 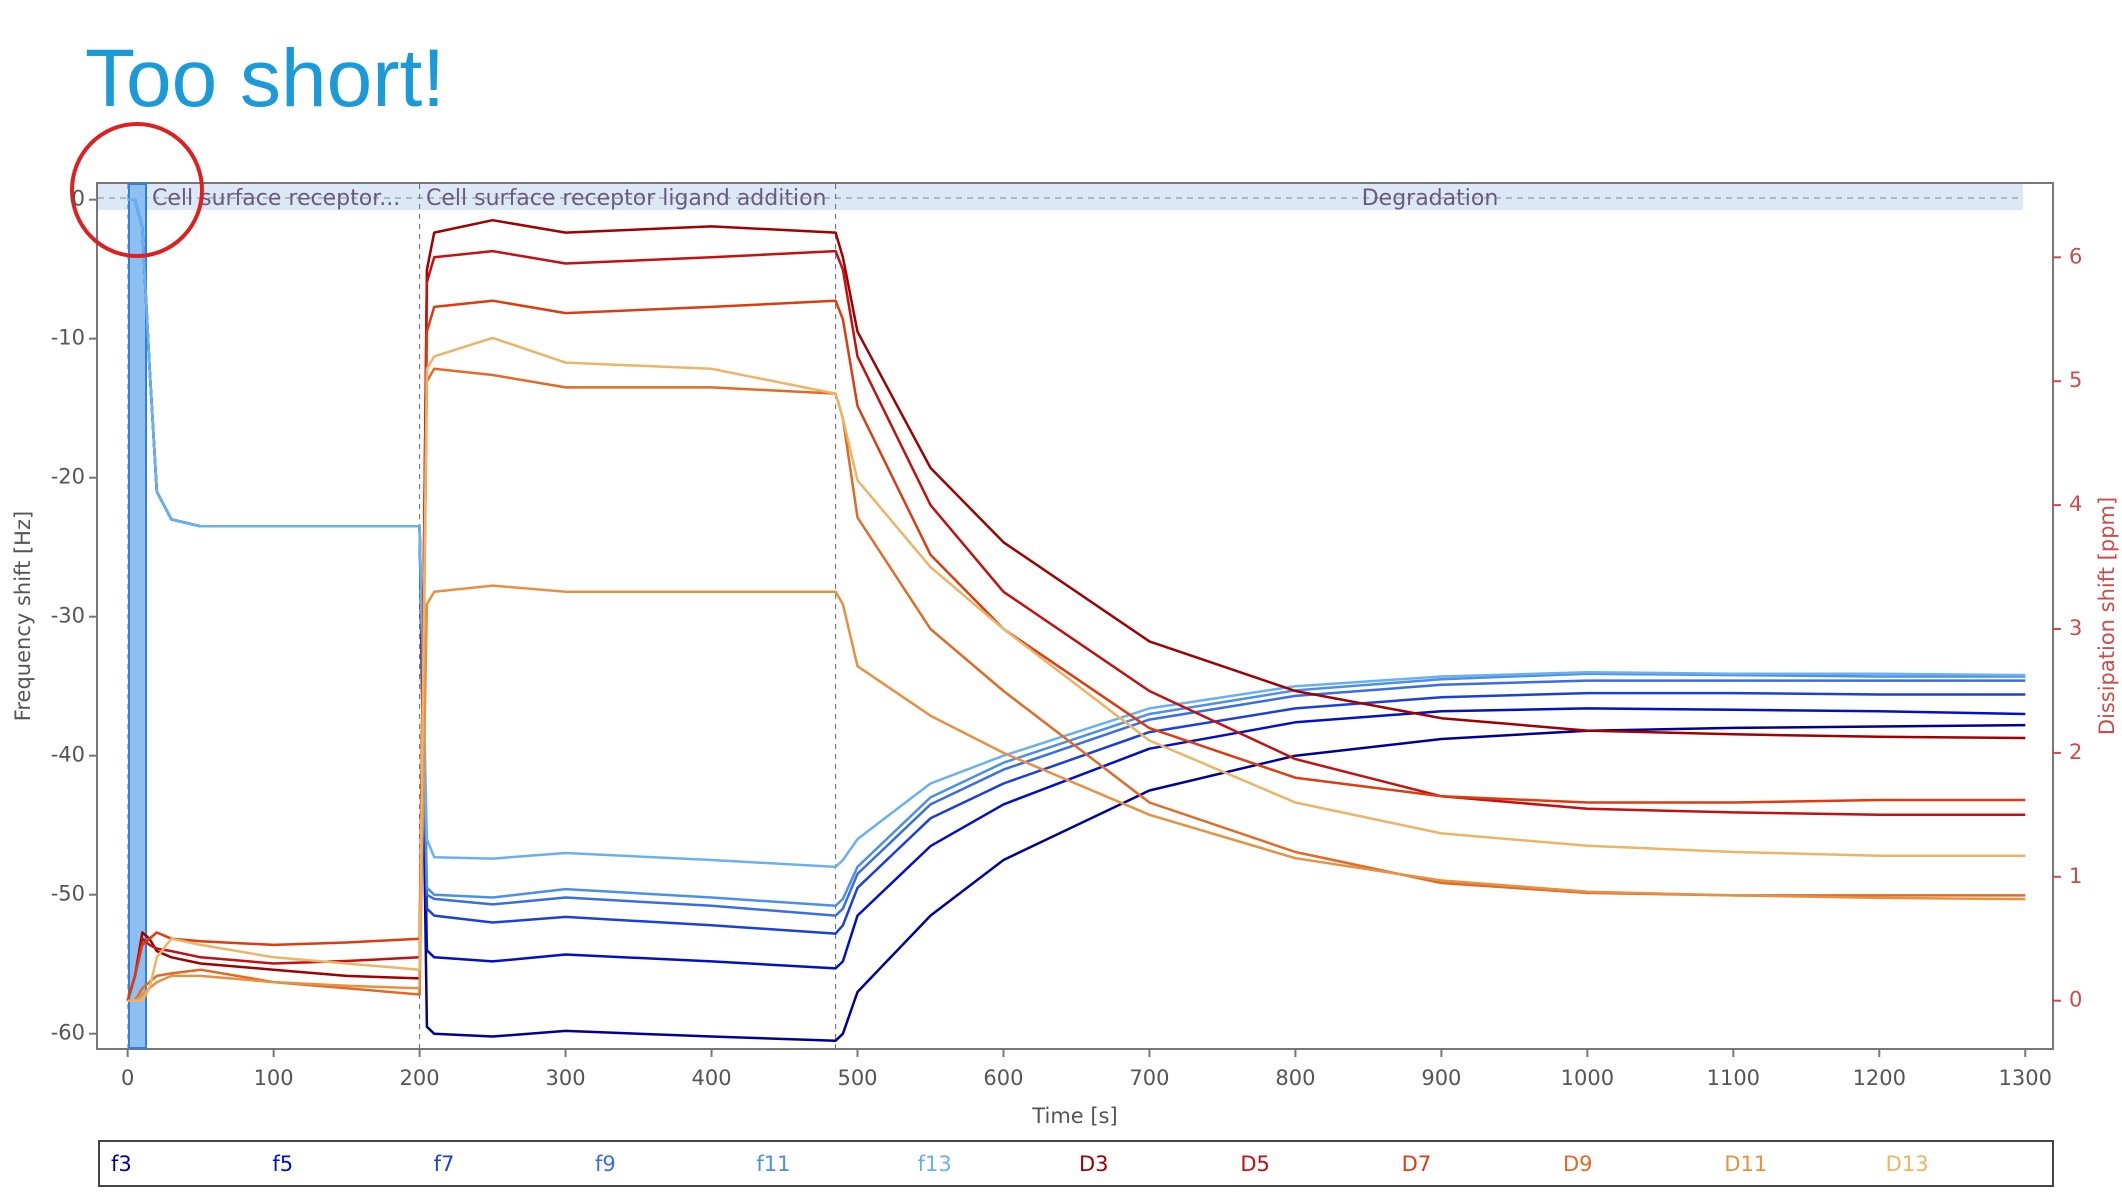 What do you see at coordinates (68, 338) in the screenshot?
I see `y-tick-label: -10` at bounding box center [68, 338].